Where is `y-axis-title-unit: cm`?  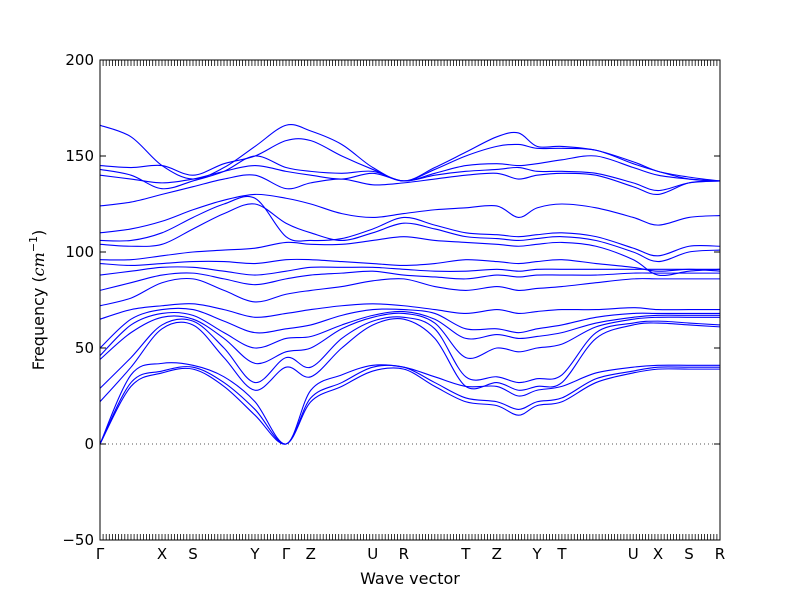
y-axis-title-unit: cm is located at coordinates (38, 264).